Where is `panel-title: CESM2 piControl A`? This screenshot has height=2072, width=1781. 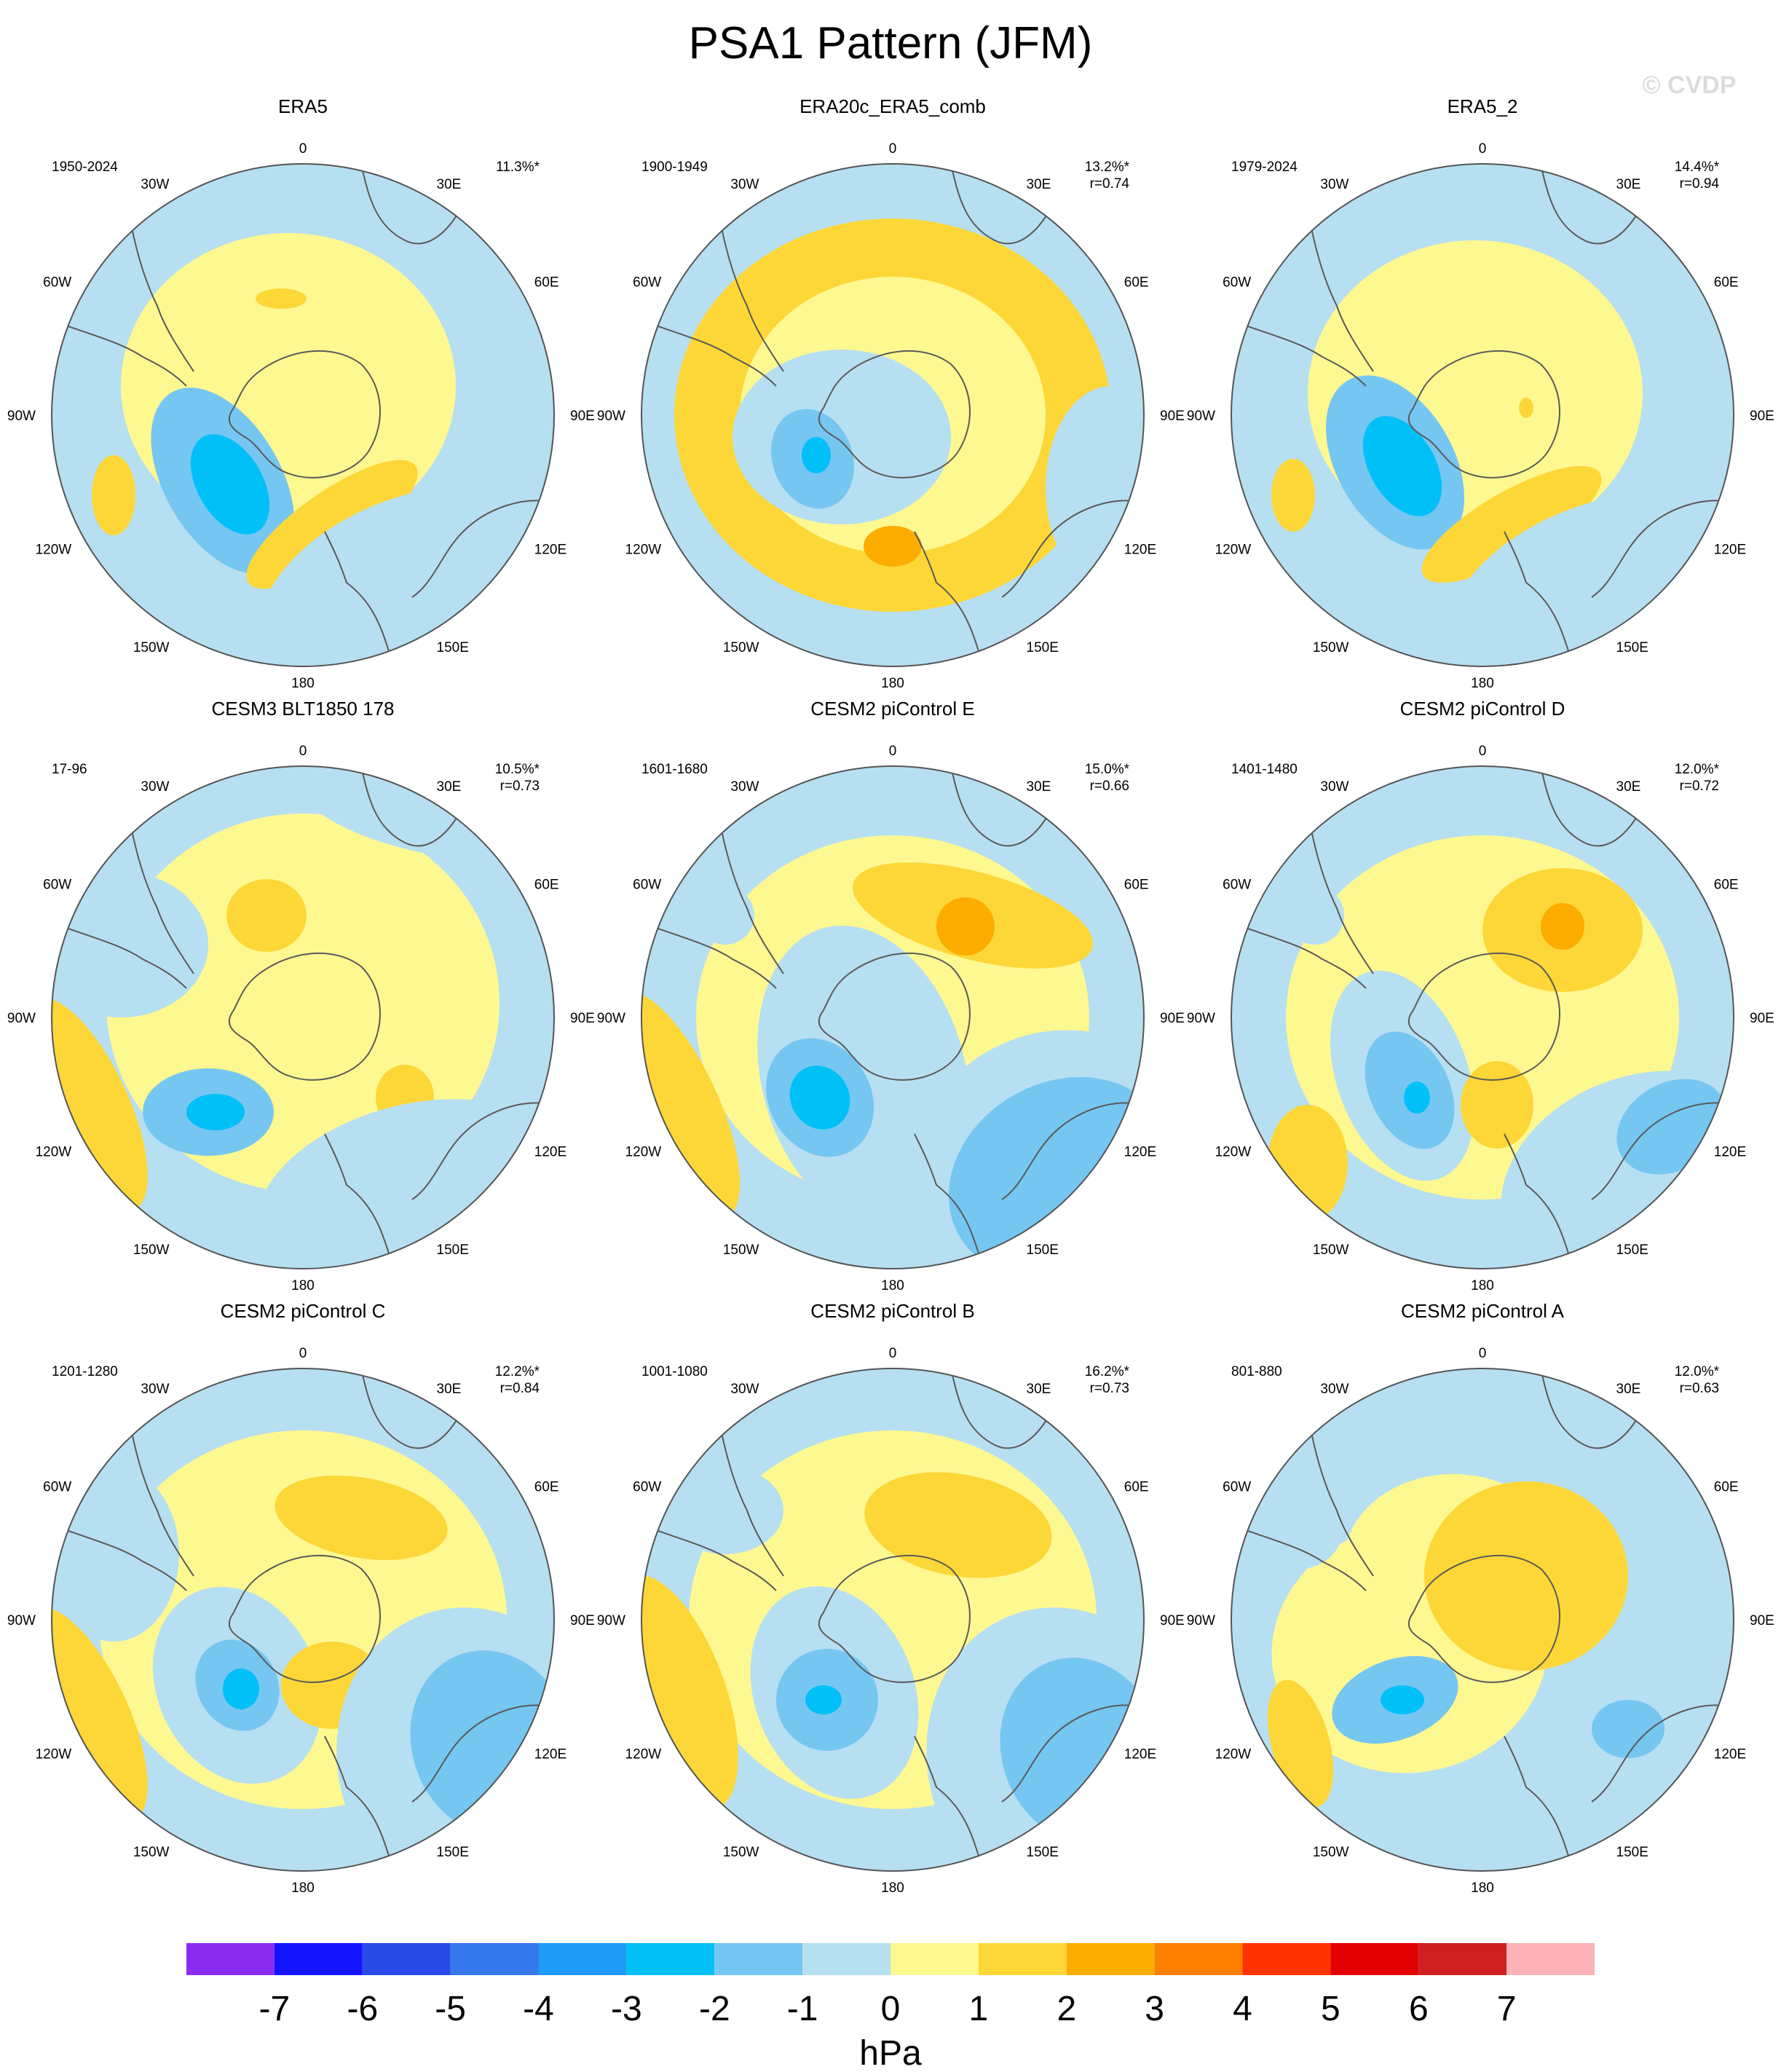
panel-title: CESM2 piControl A is located at coordinates (1483, 1311).